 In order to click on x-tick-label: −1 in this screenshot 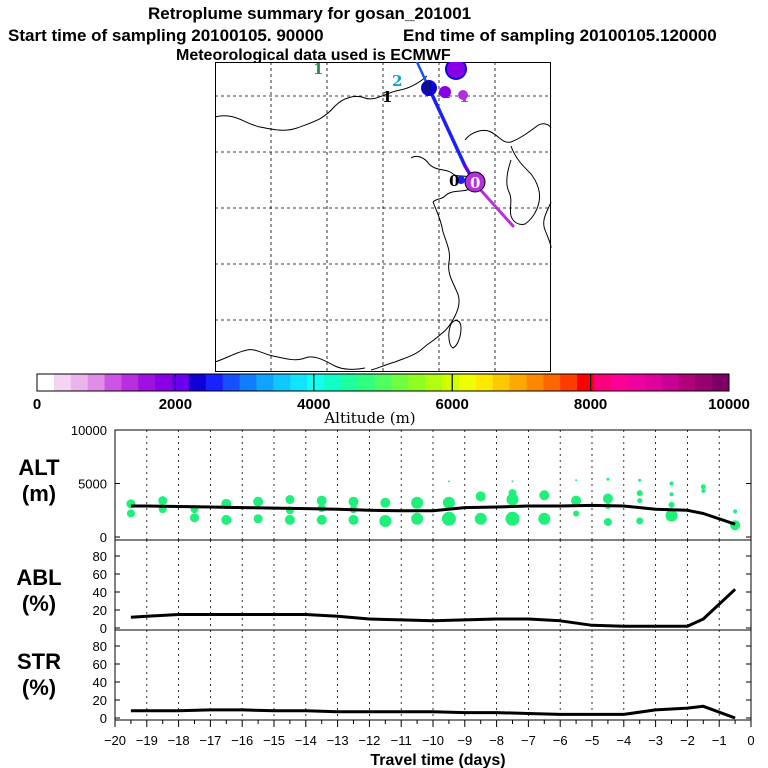, I will do `click(719, 740)`.